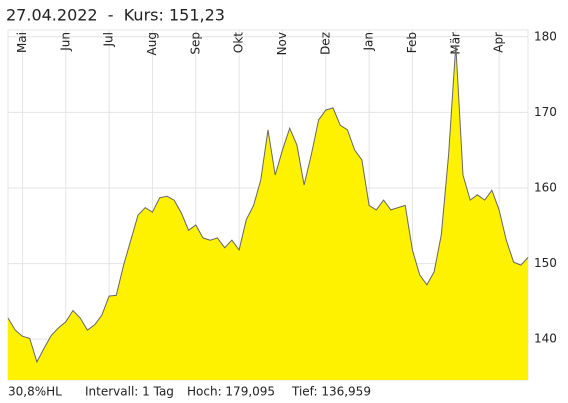  What do you see at coordinates (545, 263) in the screenshot?
I see `y-tick-label: 150` at bounding box center [545, 263].